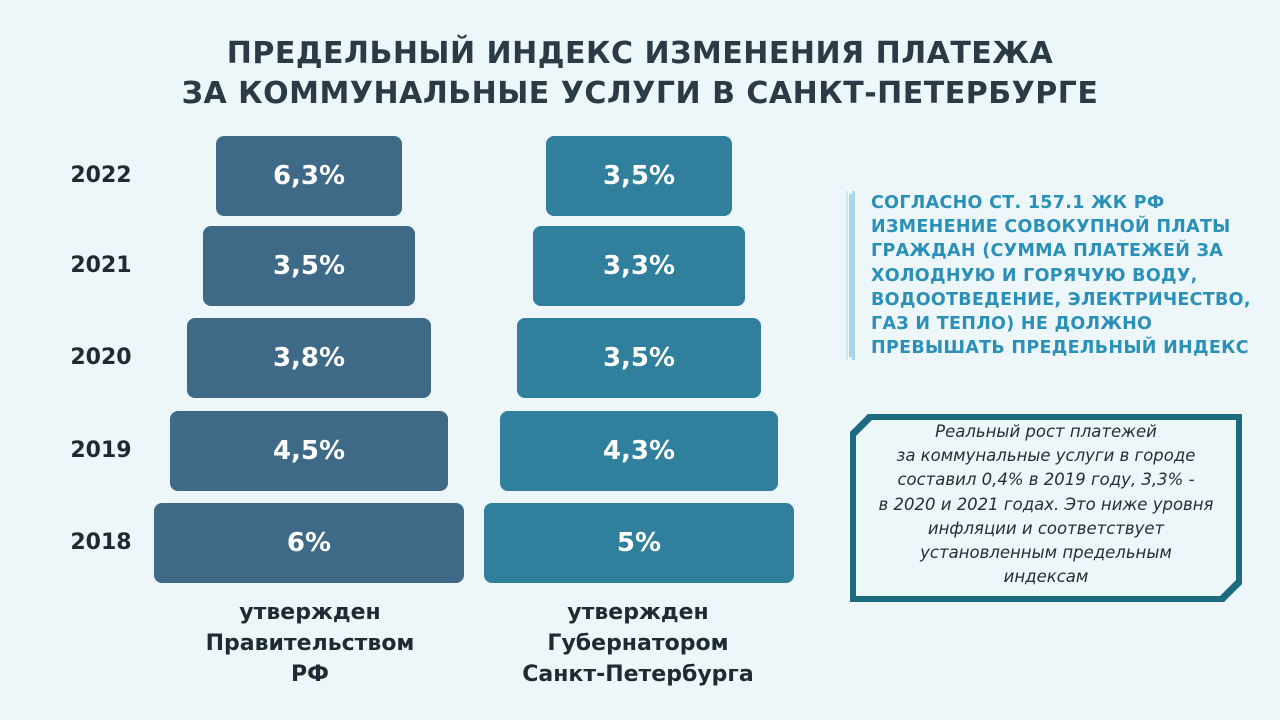  Describe the element at coordinates (101, 357) in the screenshot. I see `year-label-2020: 2020` at that location.